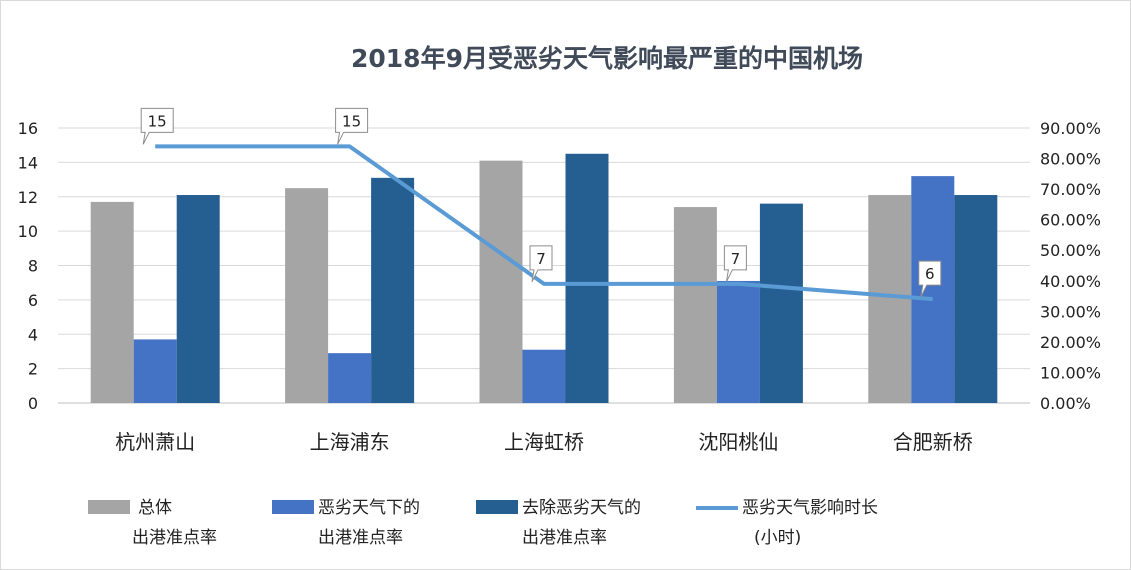  I want to click on right-tick-label: 80.00%, so click(1070, 159).